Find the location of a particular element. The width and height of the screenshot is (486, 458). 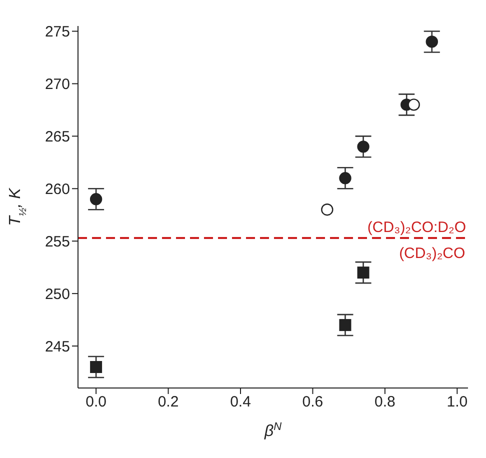

y-tick-label: 260 is located at coordinates (57, 189).